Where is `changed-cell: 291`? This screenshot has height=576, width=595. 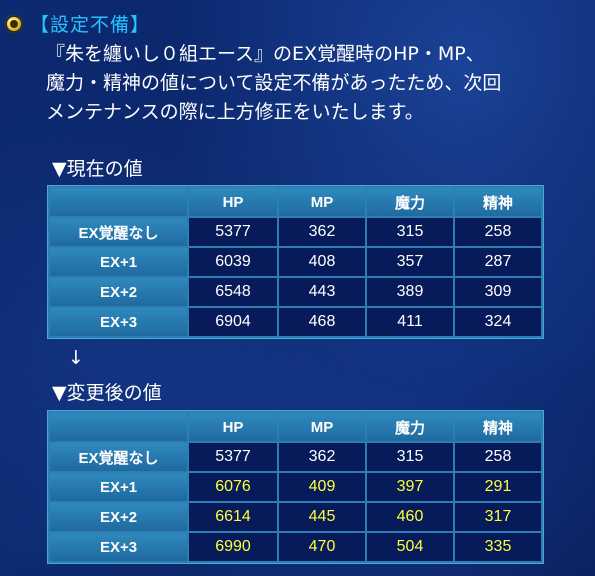 changed-cell: 291 is located at coordinates (498, 487).